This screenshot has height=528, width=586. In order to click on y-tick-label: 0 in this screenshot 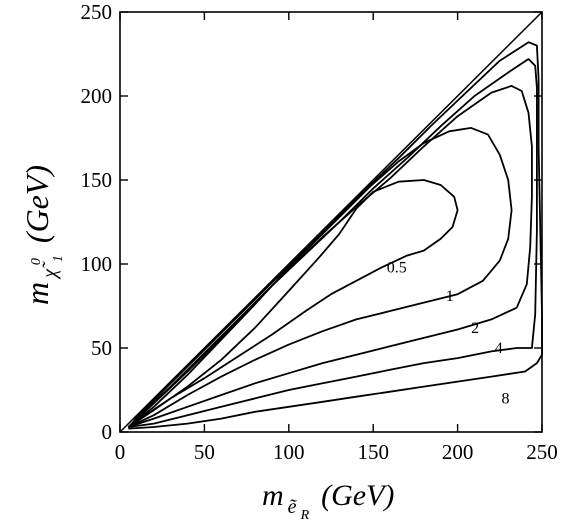, I will do `click(107, 432)`.